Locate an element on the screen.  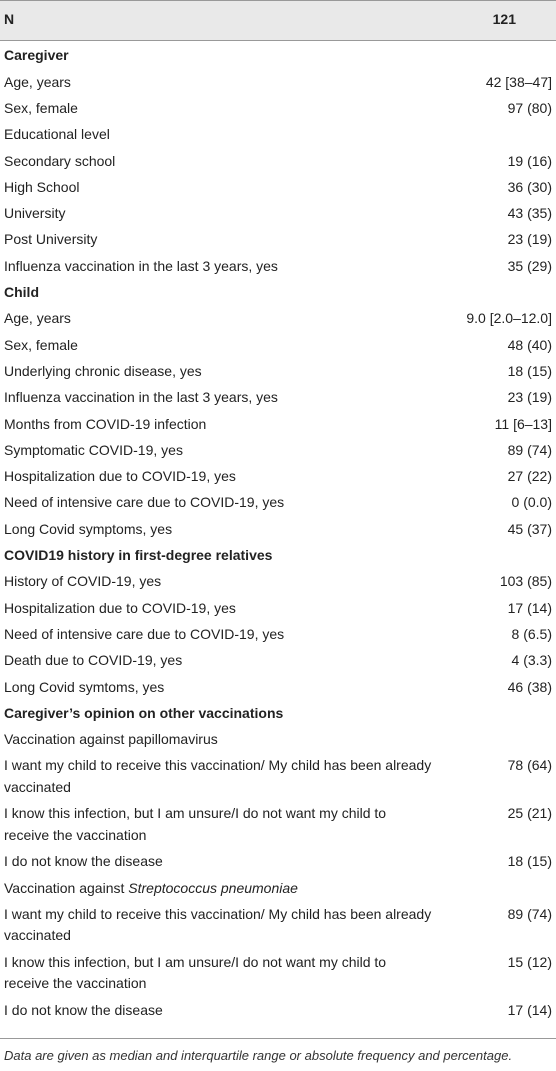
row-label: Secondary school is located at coordinates (60, 160).